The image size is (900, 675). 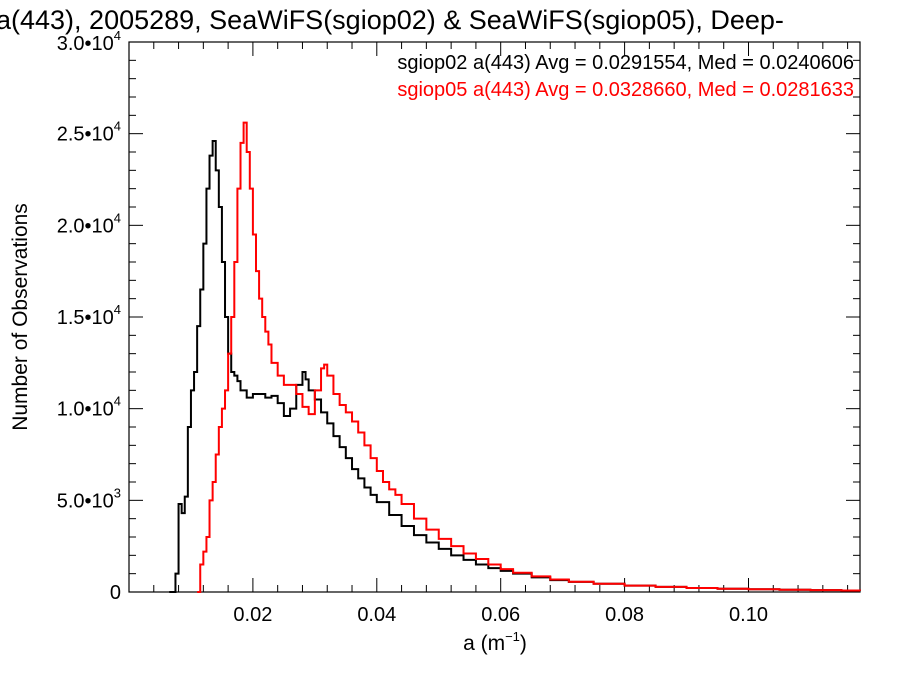 What do you see at coordinates (117, 492) in the screenshot?
I see `y-tick-label-exponent: 3` at bounding box center [117, 492].